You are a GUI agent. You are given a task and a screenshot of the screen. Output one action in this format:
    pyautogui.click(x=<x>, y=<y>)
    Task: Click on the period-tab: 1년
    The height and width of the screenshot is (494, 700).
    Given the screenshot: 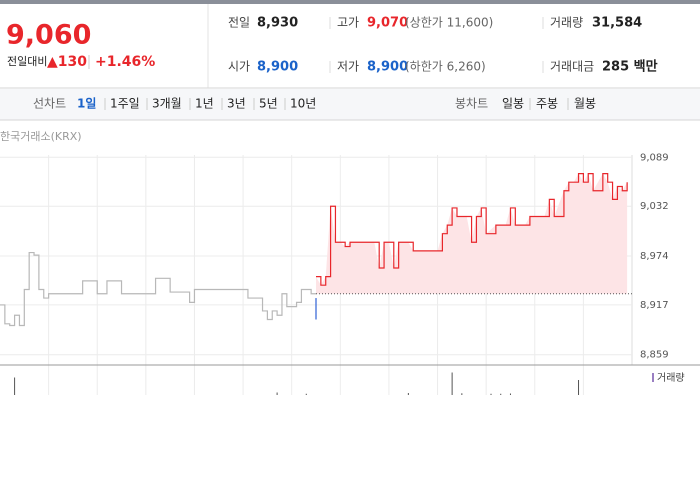 What is the action you would take?
    pyautogui.click(x=204, y=104)
    